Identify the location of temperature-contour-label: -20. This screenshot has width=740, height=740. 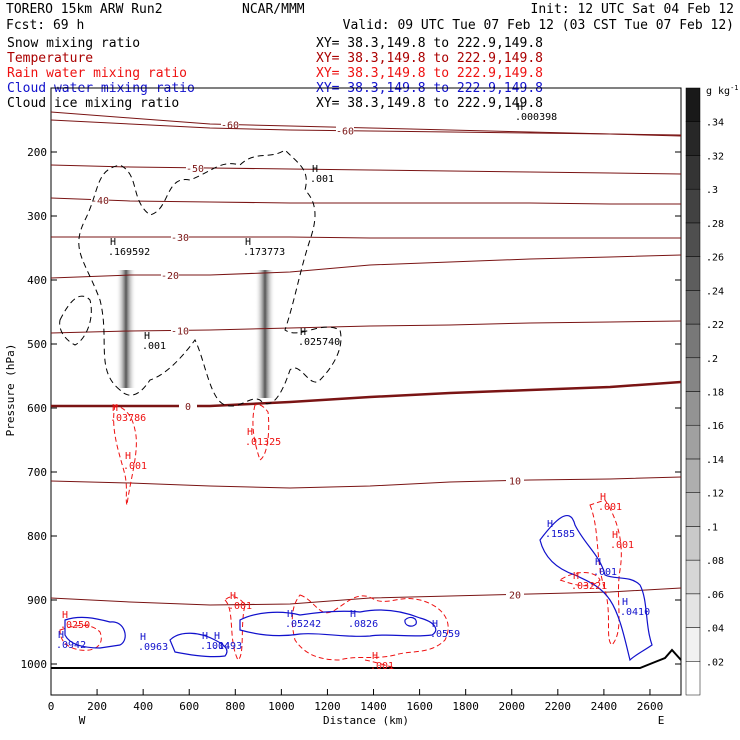
(170, 276).